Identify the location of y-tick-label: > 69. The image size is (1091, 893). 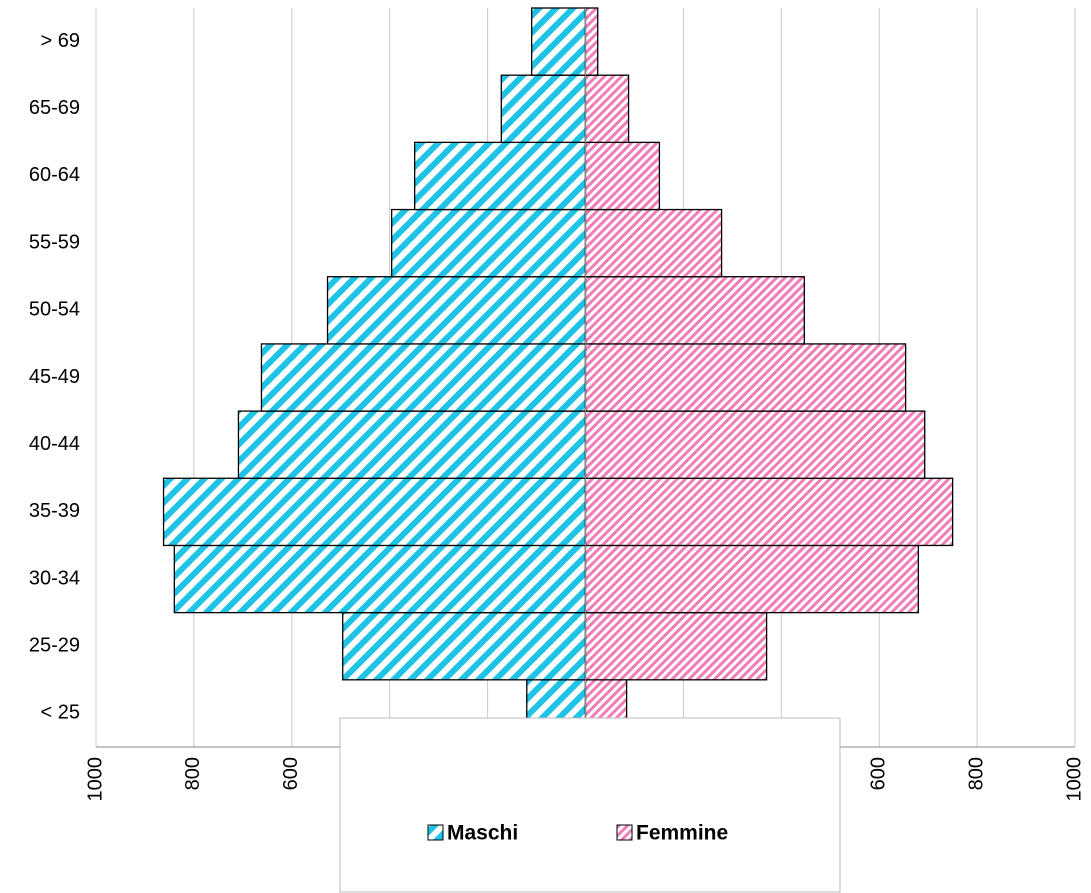
(60, 41).